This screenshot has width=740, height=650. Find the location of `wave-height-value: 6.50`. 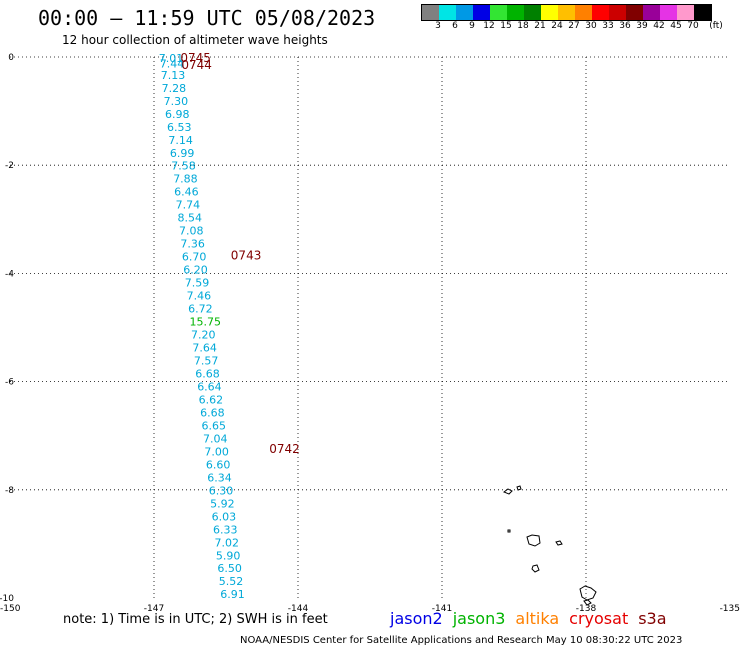

wave-height-value: 6.50 is located at coordinates (229, 568).